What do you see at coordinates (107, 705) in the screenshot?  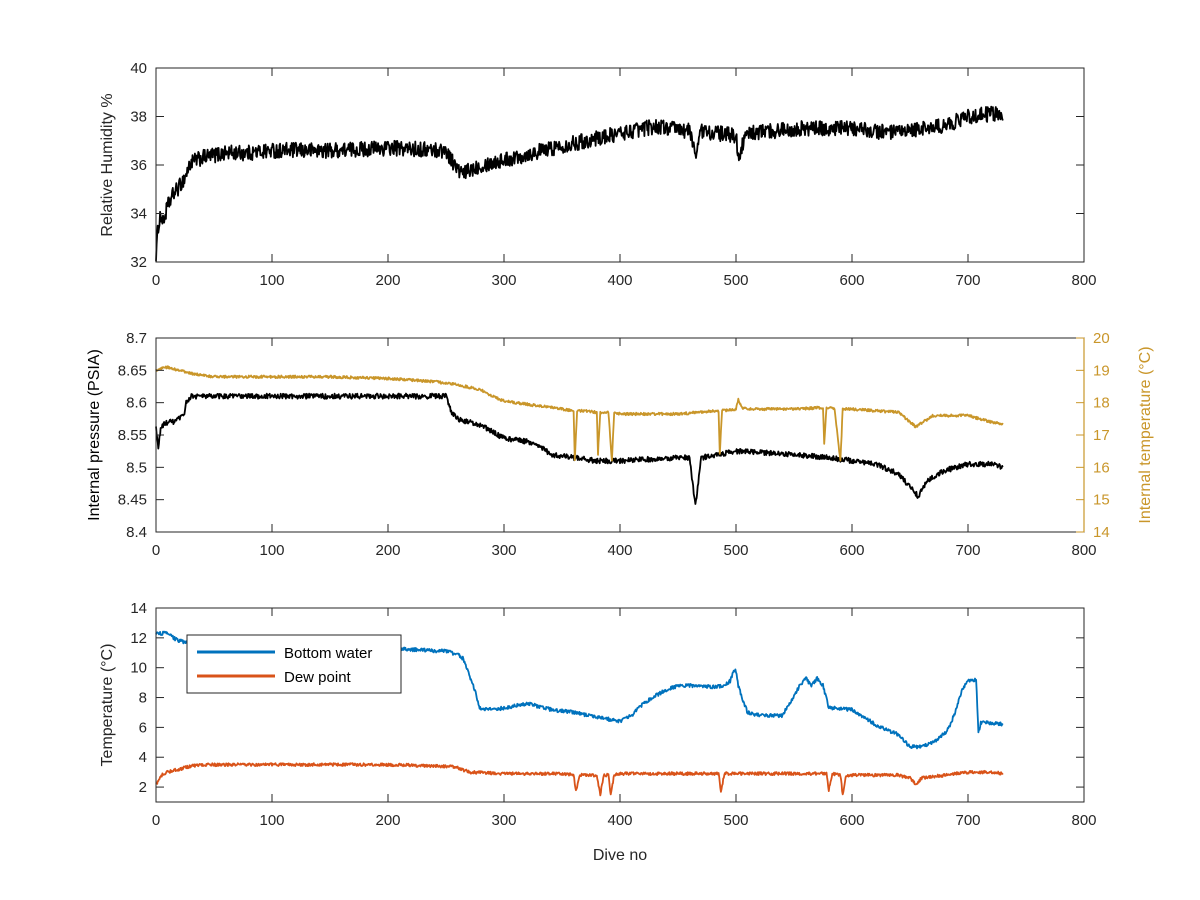 I see `y-axis-label: Temperature (°C)` at bounding box center [107, 705].